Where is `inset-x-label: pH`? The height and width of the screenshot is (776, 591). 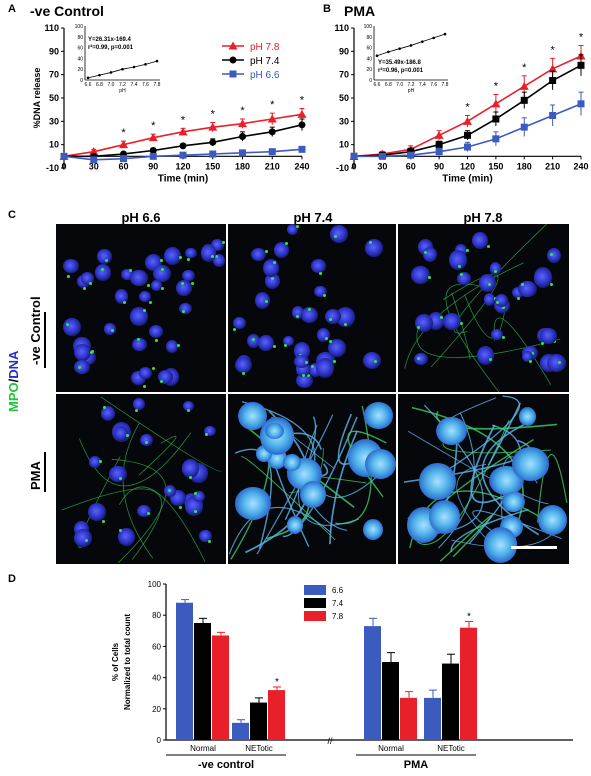
inset-x-label: pH is located at coordinates (122, 91).